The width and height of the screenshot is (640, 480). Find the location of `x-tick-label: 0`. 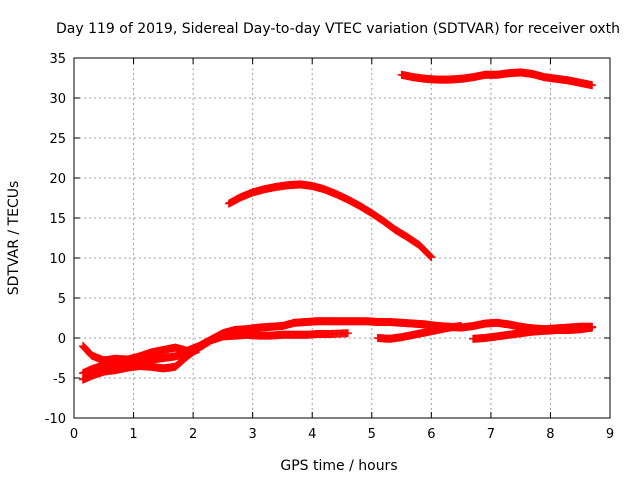

x-tick-label: 0 is located at coordinates (74, 434).